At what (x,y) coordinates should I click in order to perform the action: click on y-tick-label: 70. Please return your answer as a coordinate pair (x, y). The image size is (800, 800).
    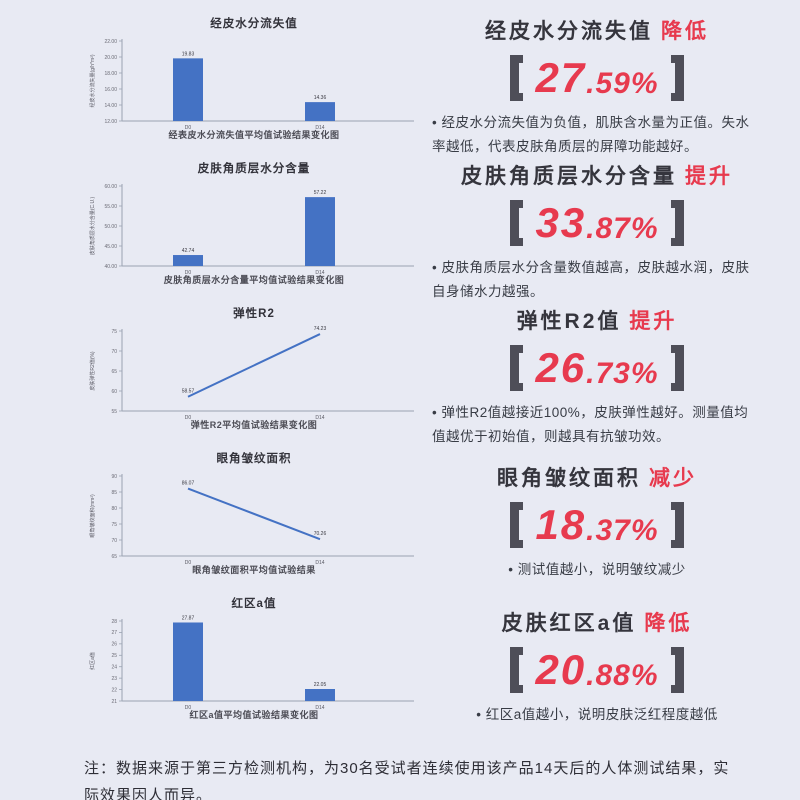
    Looking at the image, I should click on (114, 352).